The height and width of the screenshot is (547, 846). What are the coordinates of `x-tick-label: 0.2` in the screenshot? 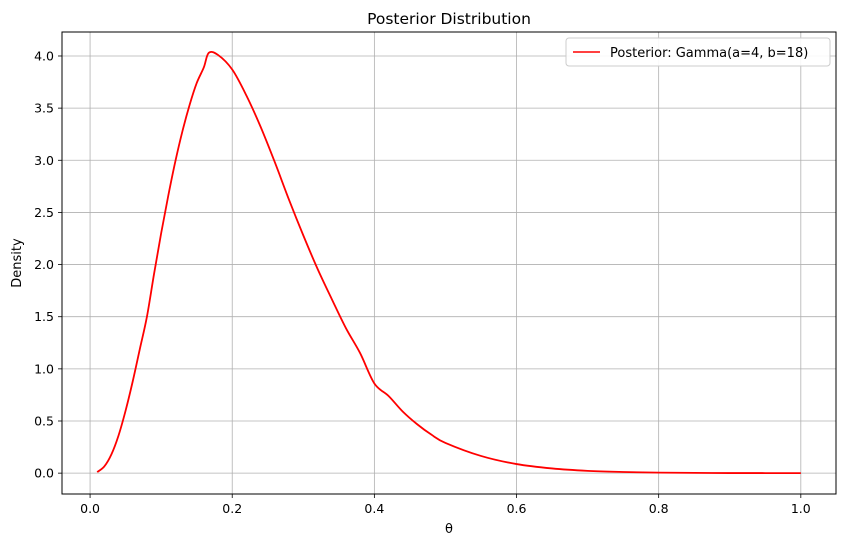 It's located at (232, 508).